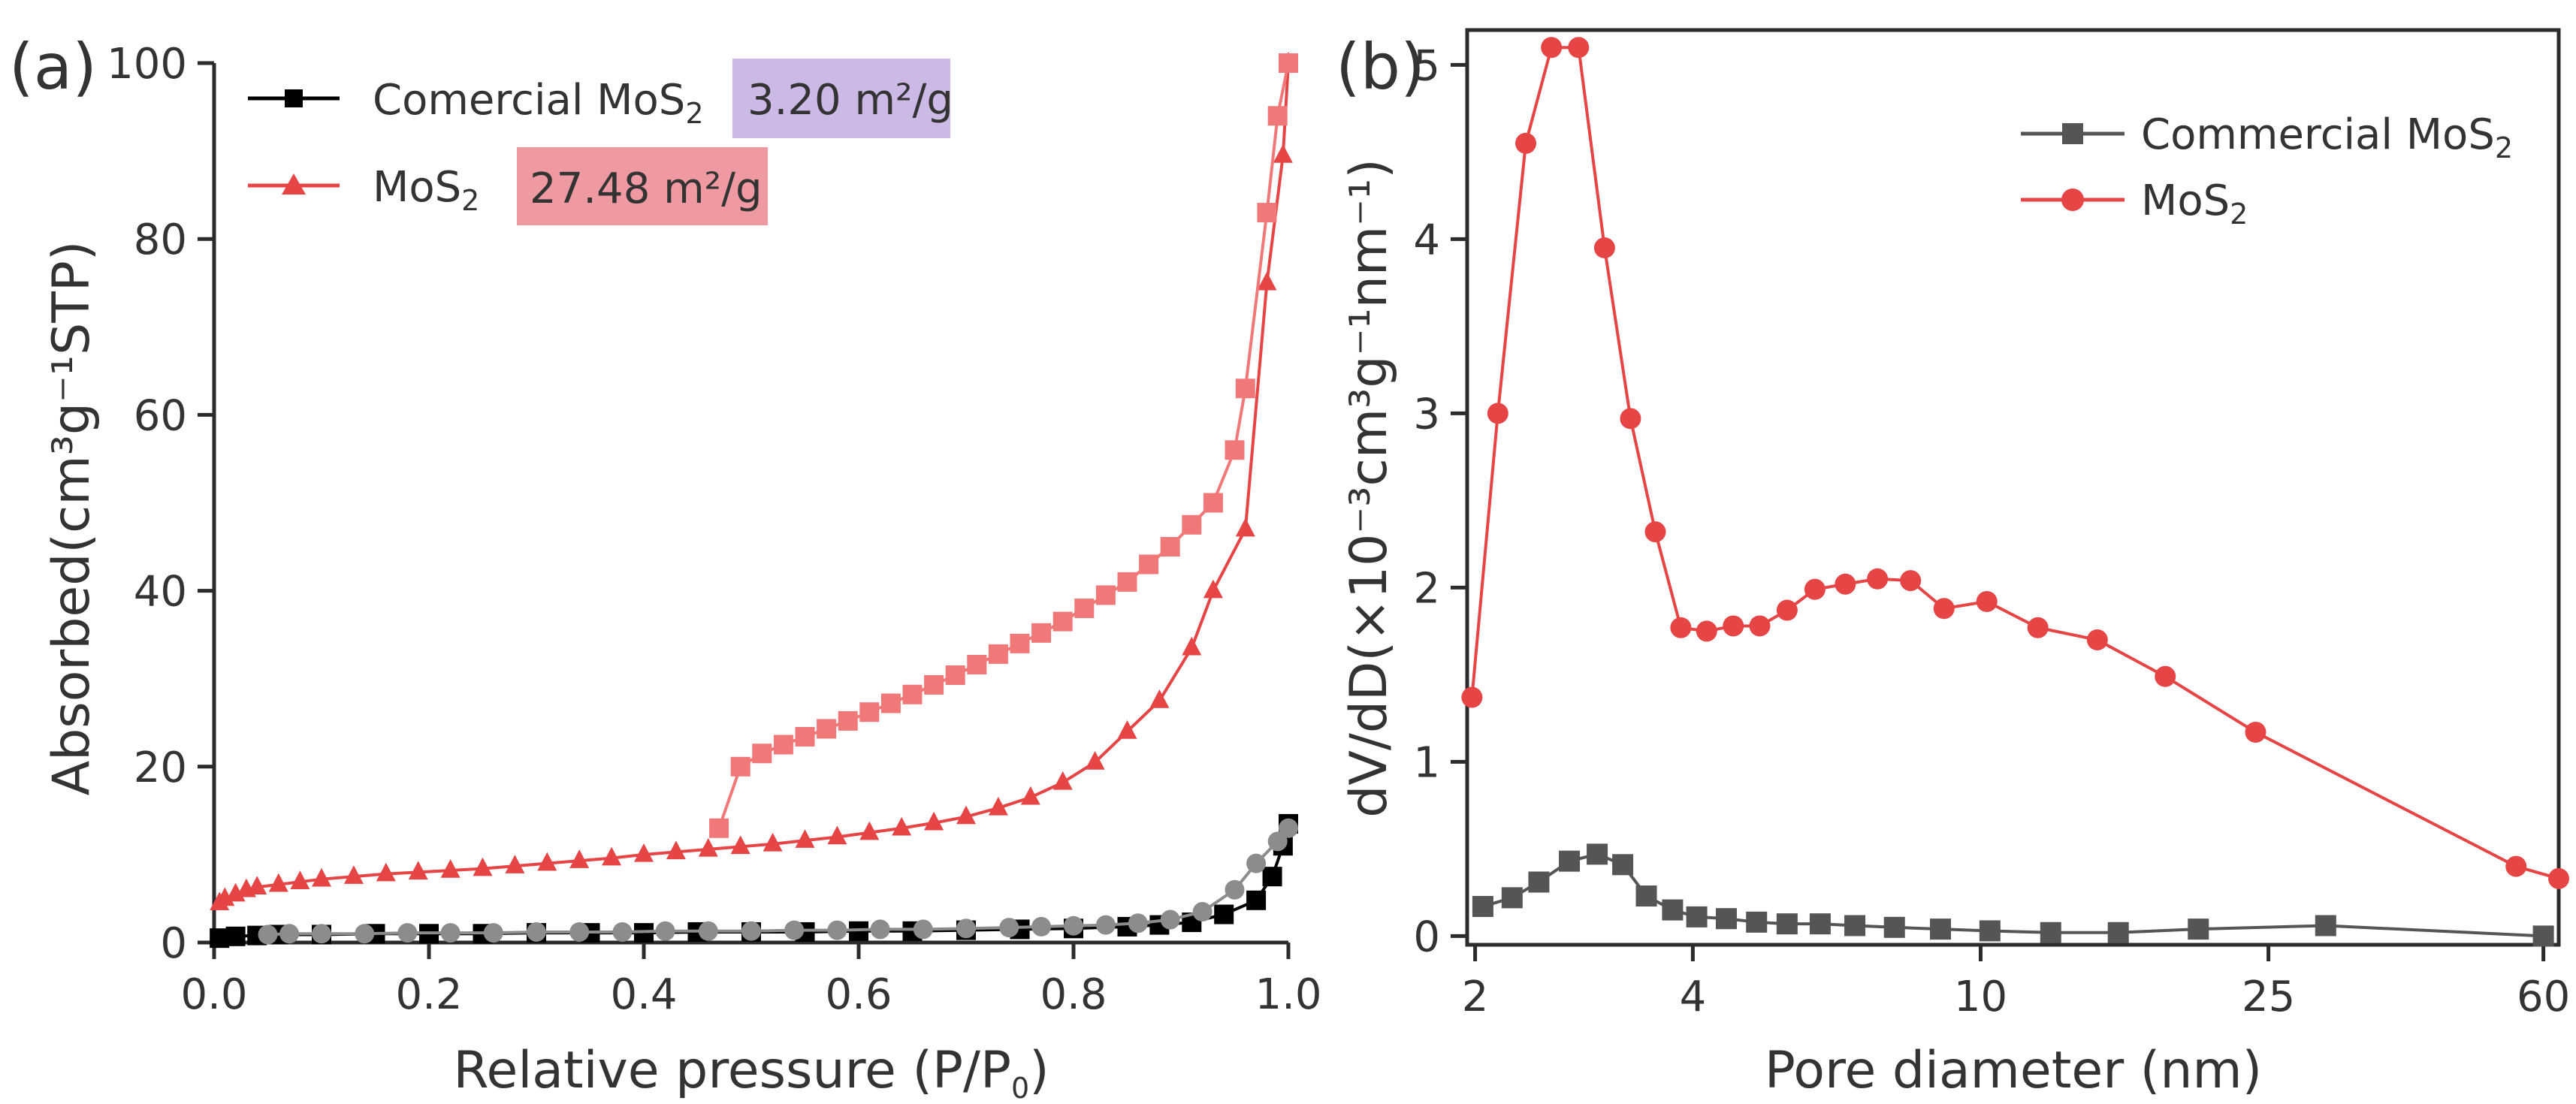  What do you see at coordinates (160, 592) in the screenshot?
I see `y-tick-label: 40` at bounding box center [160, 592].